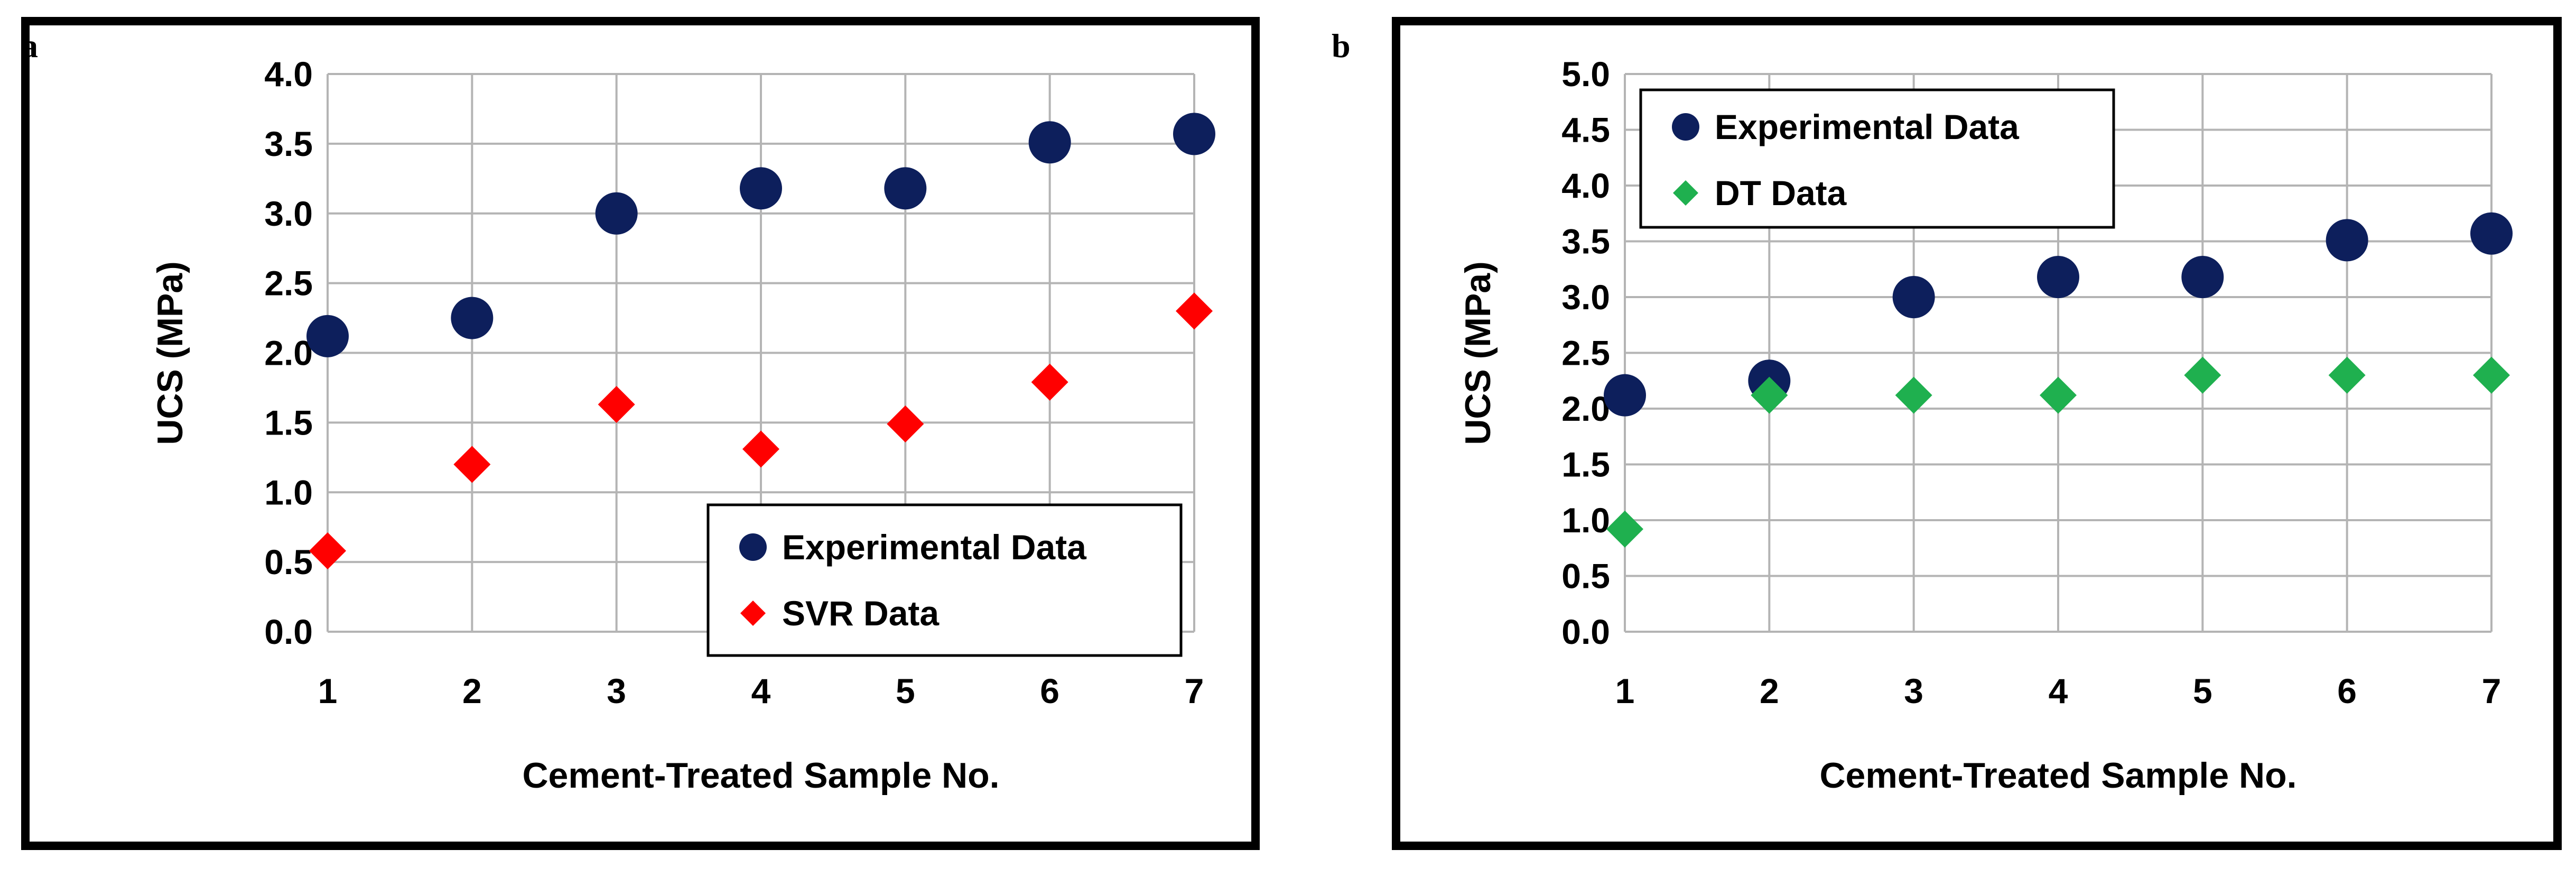 Image resolution: width=2576 pixels, height=877 pixels. I want to click on panel-label: b, so click(1341, 45).